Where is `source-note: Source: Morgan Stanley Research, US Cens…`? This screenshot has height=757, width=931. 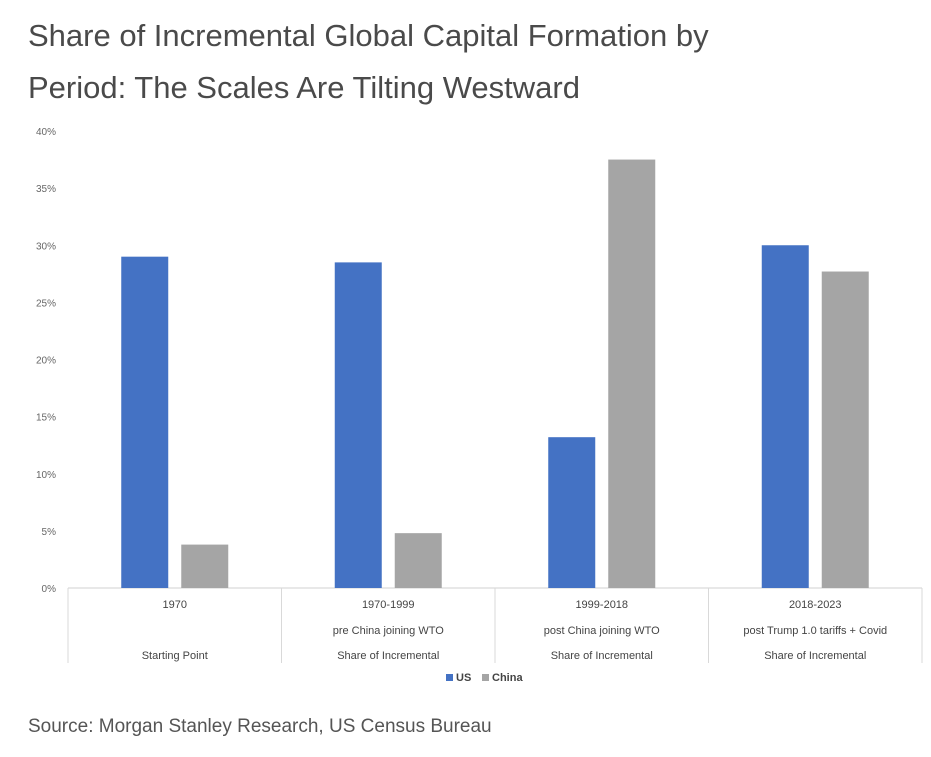
source-note: Source: Morgan Stanley Research, US Cens… is located at coordinates (260, 726).